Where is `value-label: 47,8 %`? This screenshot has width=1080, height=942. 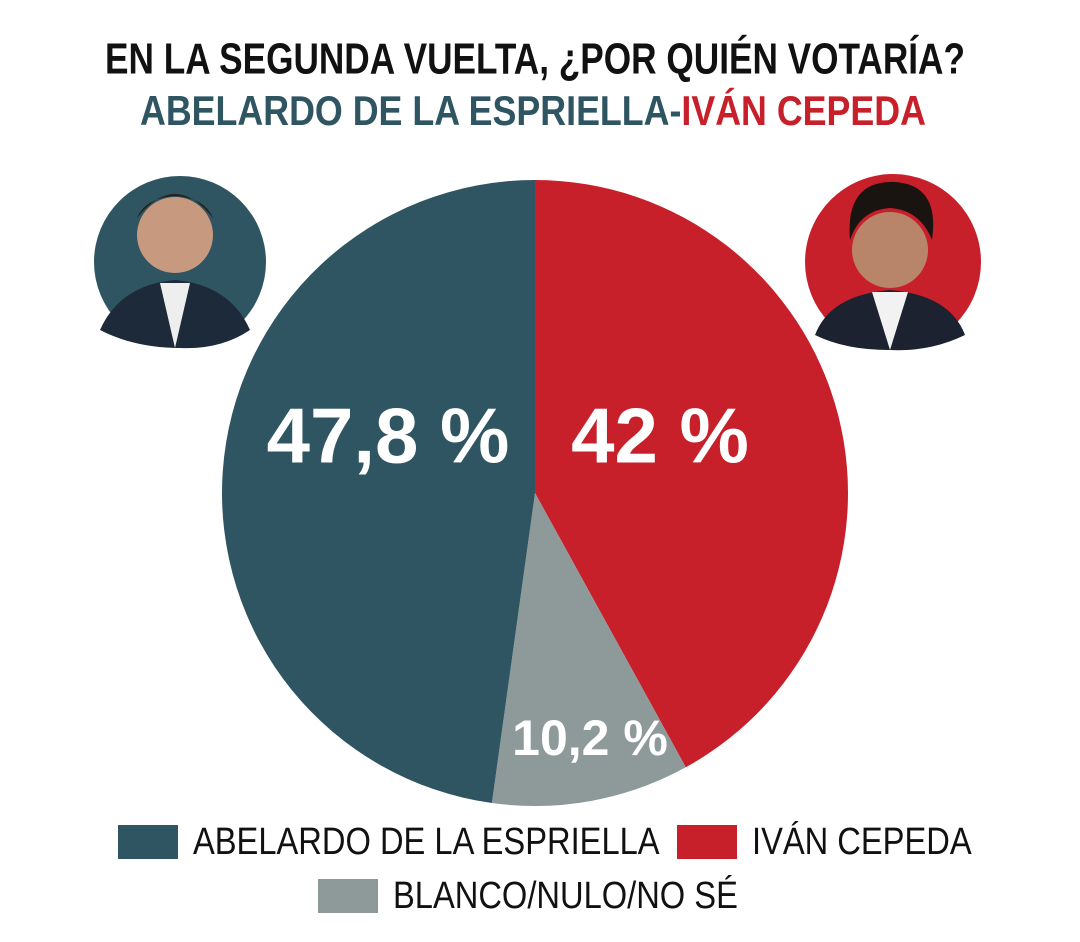 value-label: 47,8 % is located at coordinates (388, 436).